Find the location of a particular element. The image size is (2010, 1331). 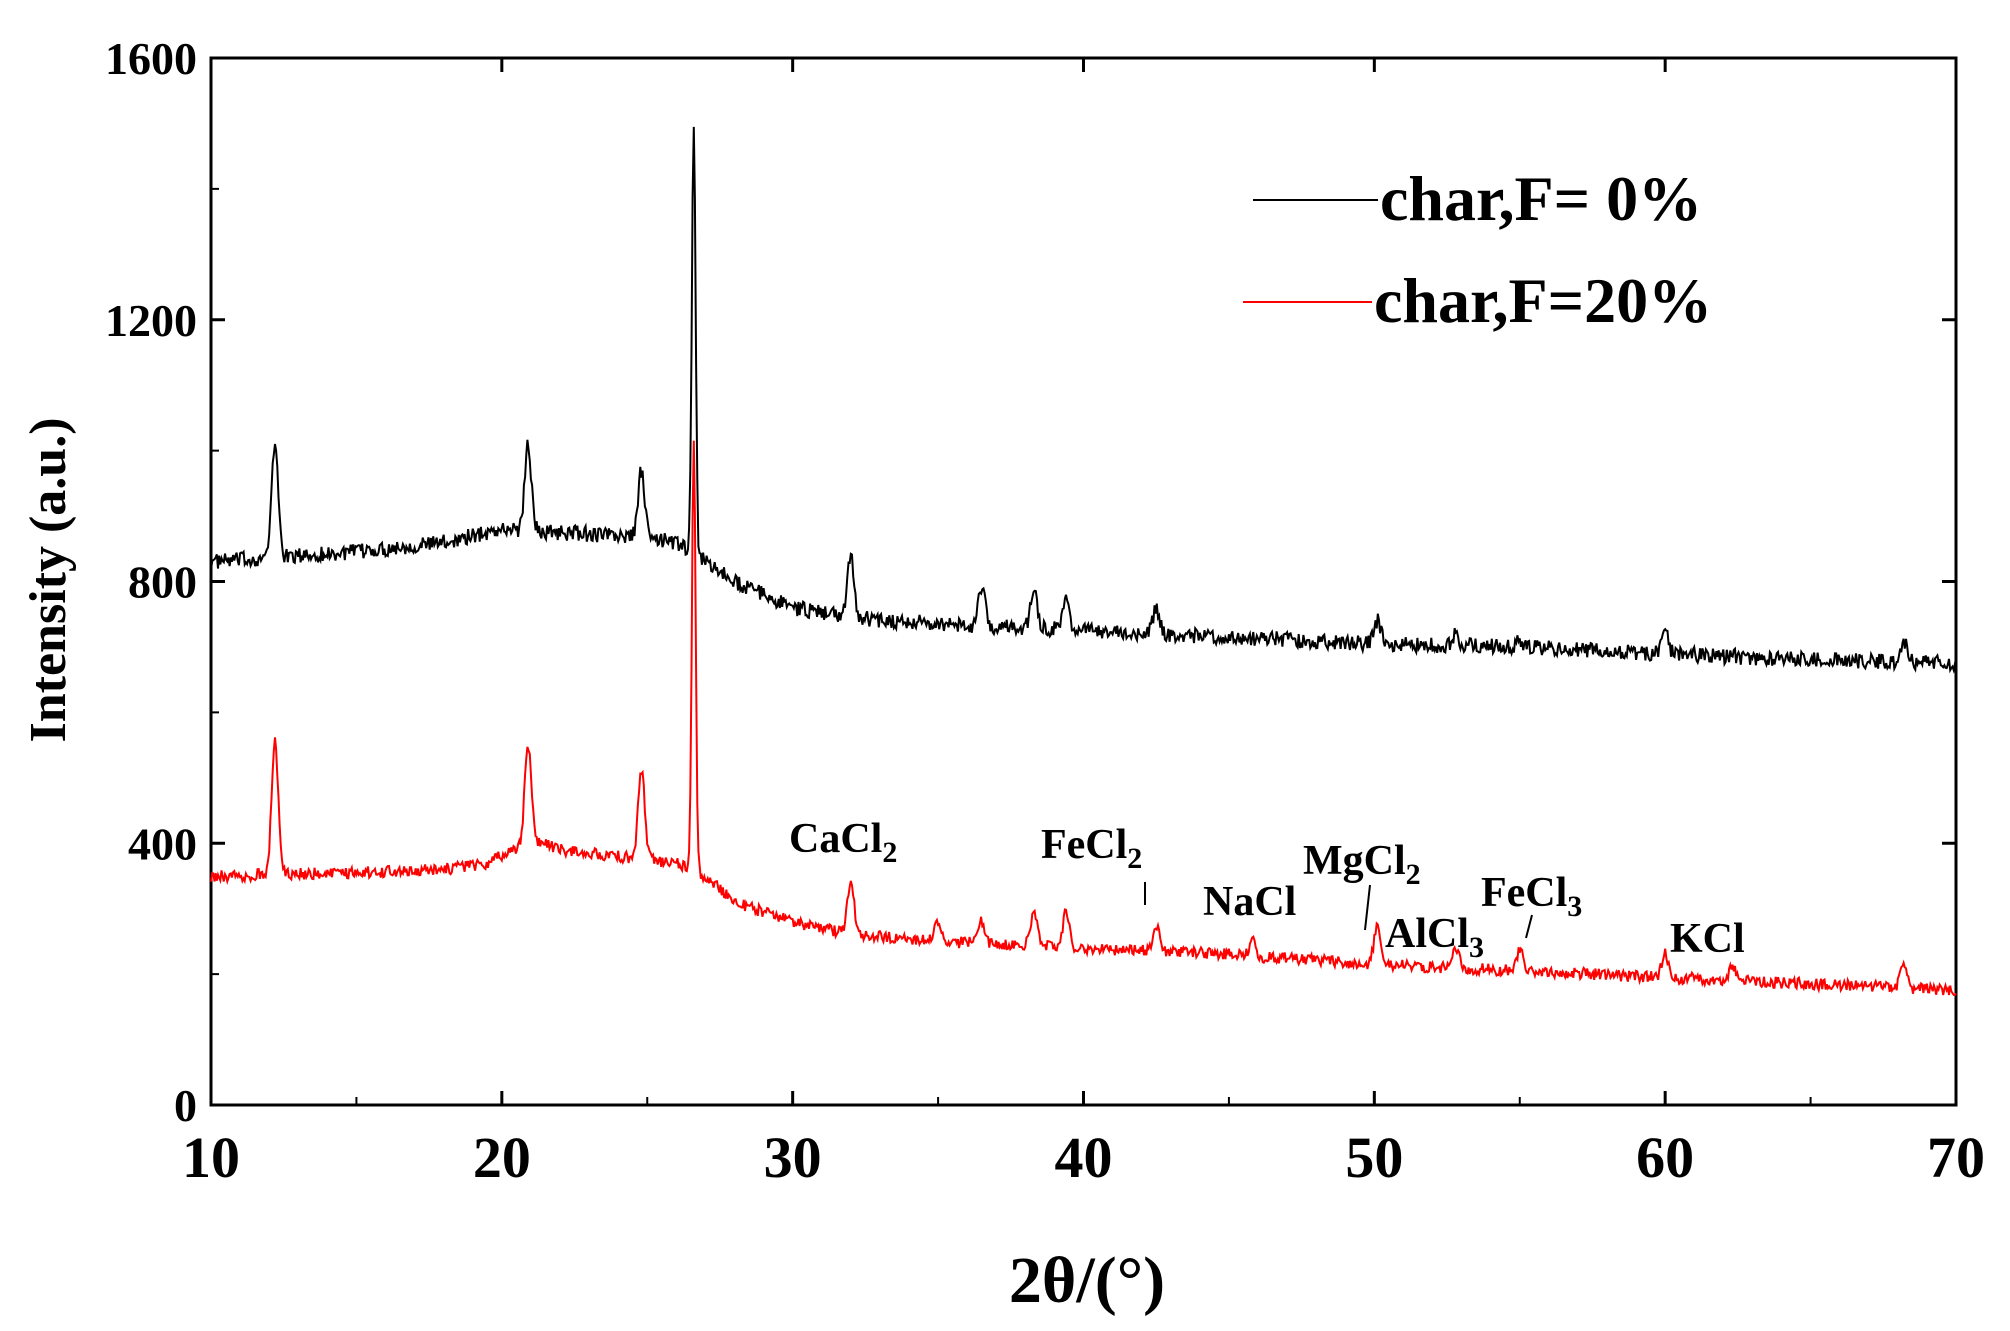

annotation-mgcl2-sub: 2 is located at coordinates (1413, 874).